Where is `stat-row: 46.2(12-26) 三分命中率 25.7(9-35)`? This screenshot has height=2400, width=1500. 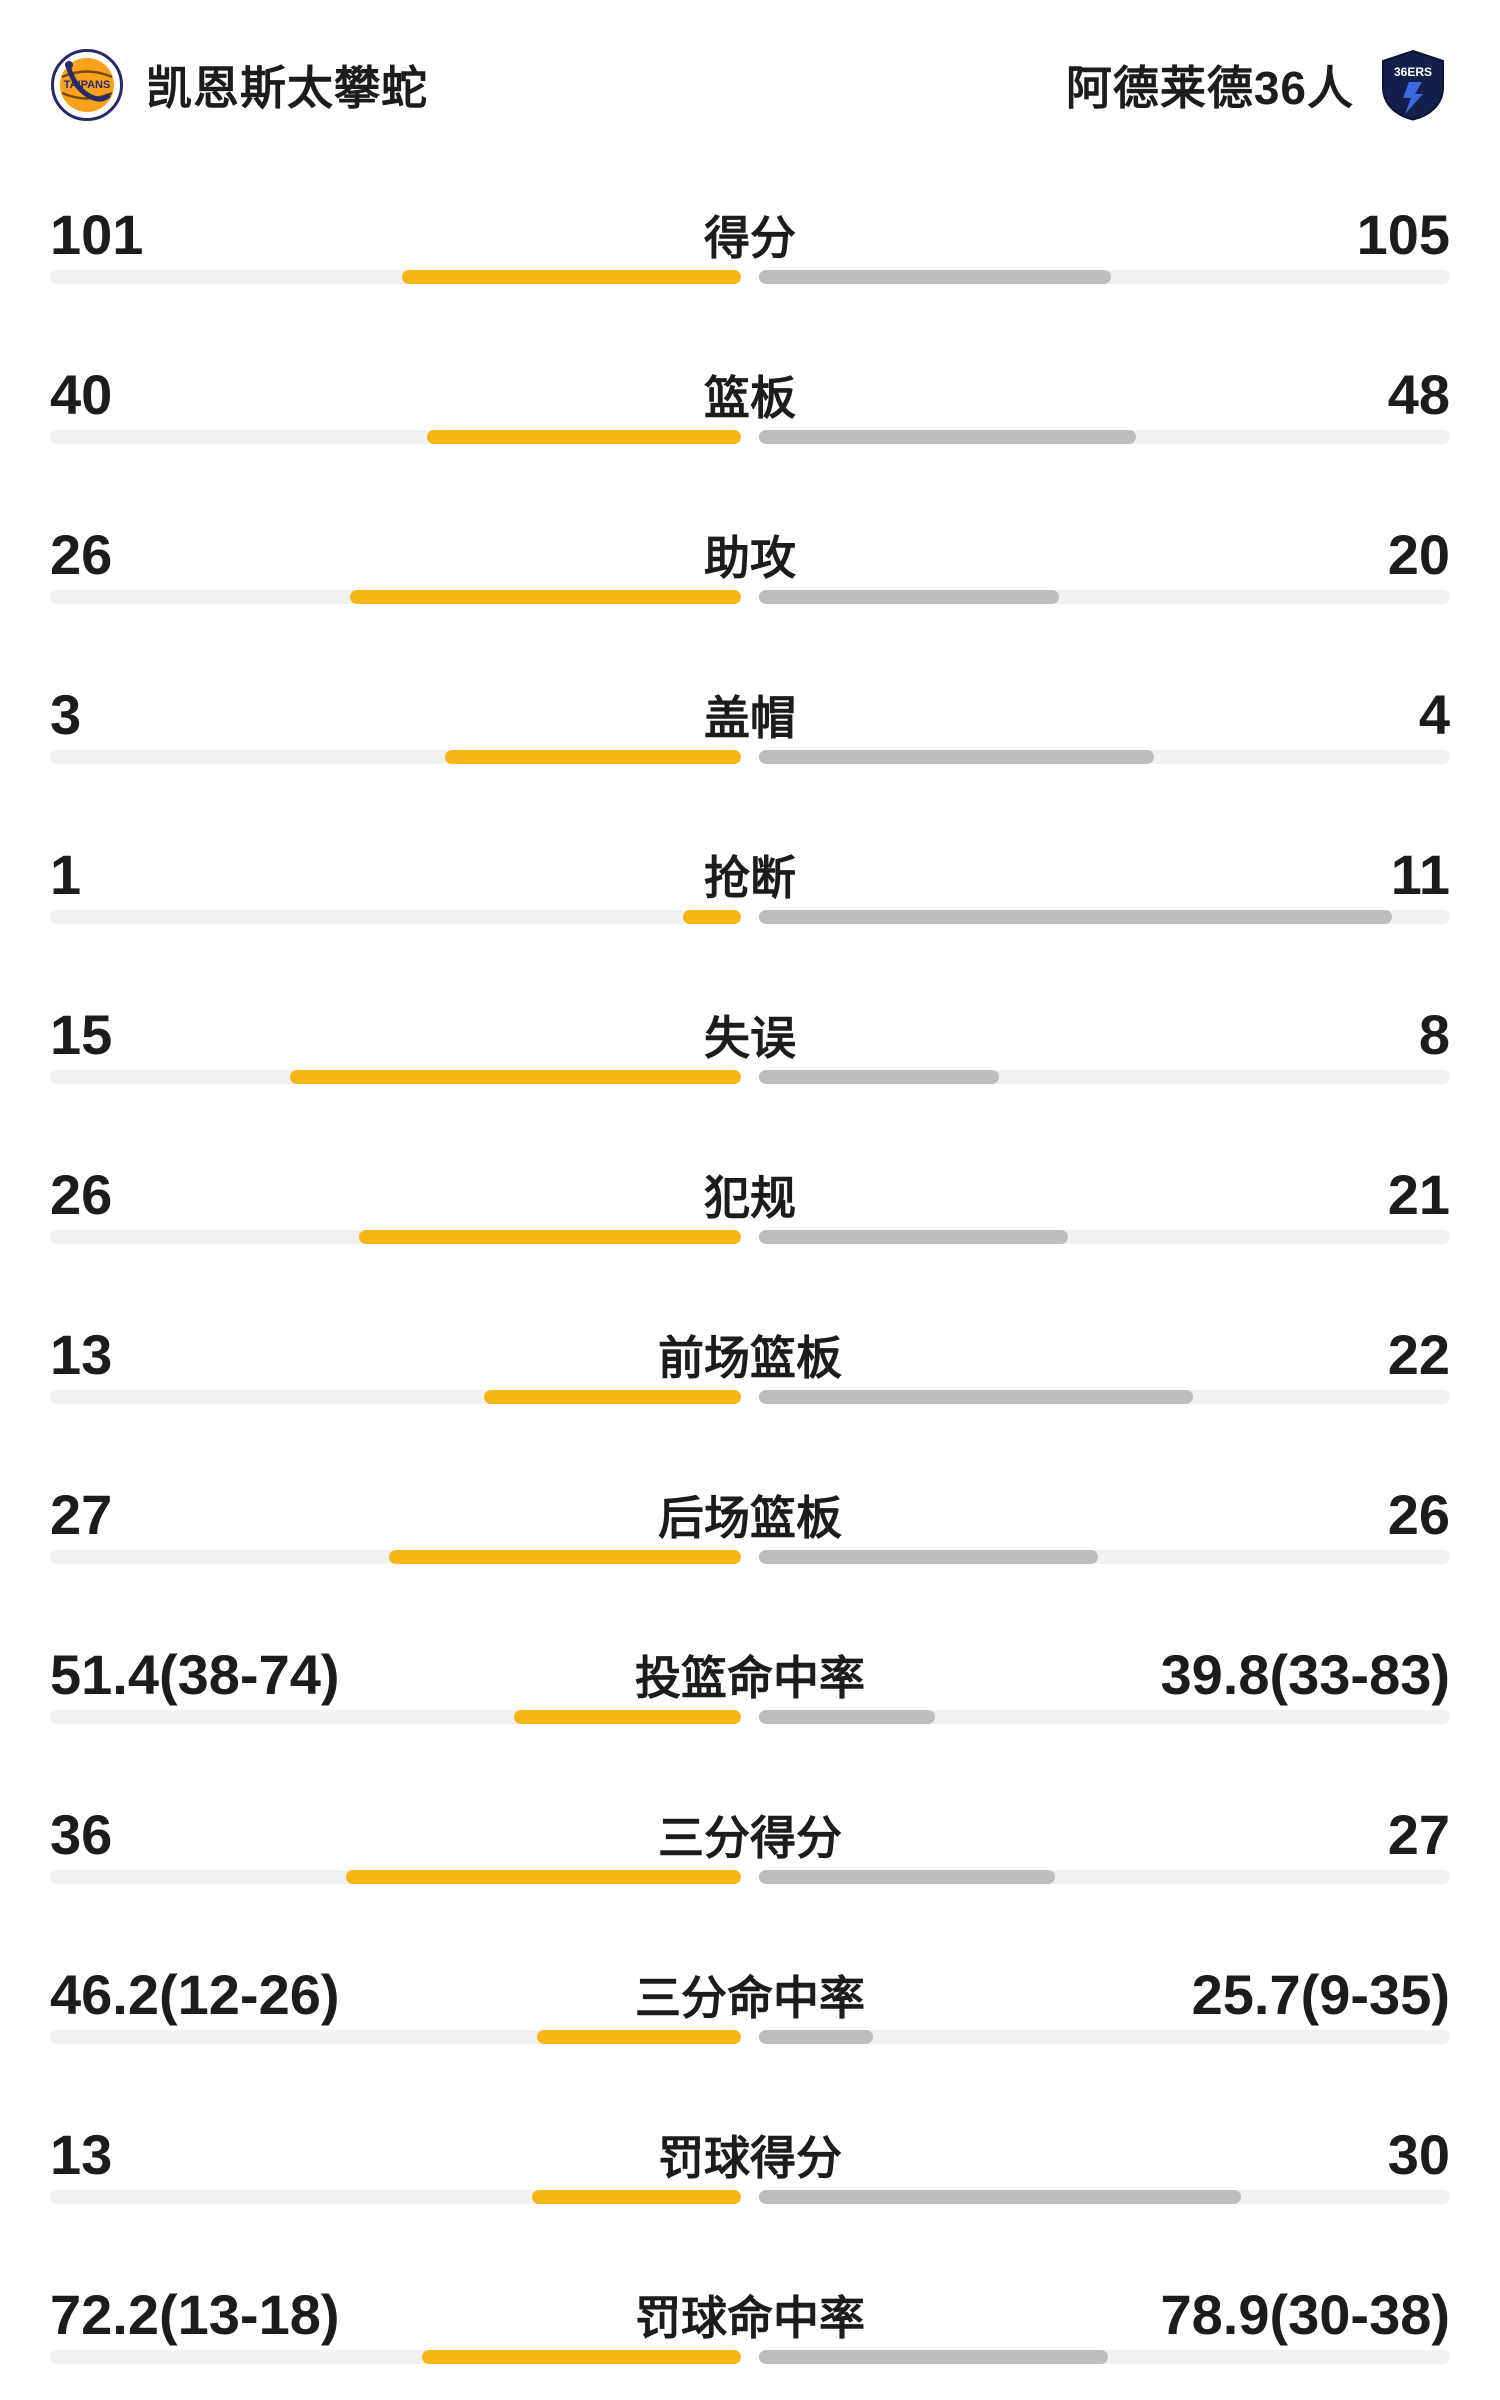 stat-row: 46.2(12-26) 三分命中率 25.7(9-35) is located at coordinates (750, 2002).